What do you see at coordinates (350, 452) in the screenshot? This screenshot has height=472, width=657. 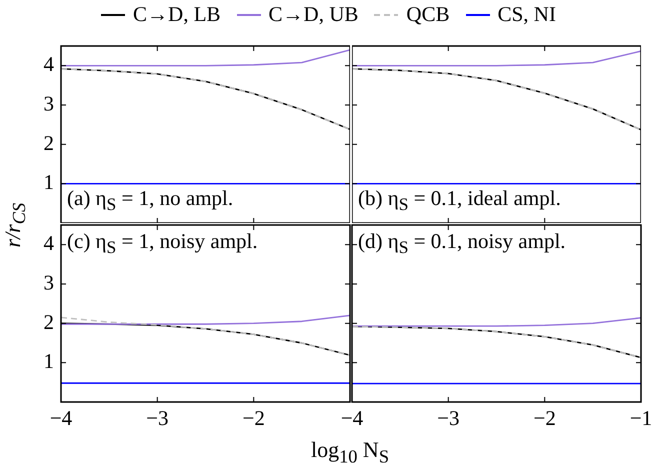 I see `x-axis-title: log$_{10}$ N$_{S}$` at bounding box center [350, 452].